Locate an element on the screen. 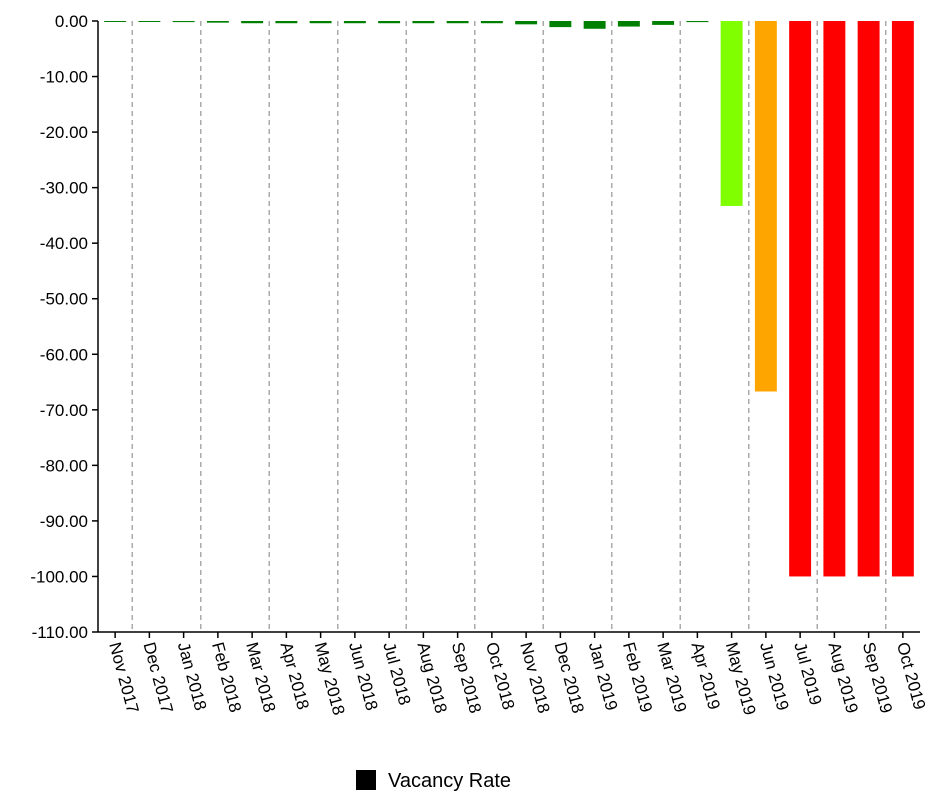 The image size is (928, 804). x-tick-label: Jan 2018 is located at coordinates (192, 676).